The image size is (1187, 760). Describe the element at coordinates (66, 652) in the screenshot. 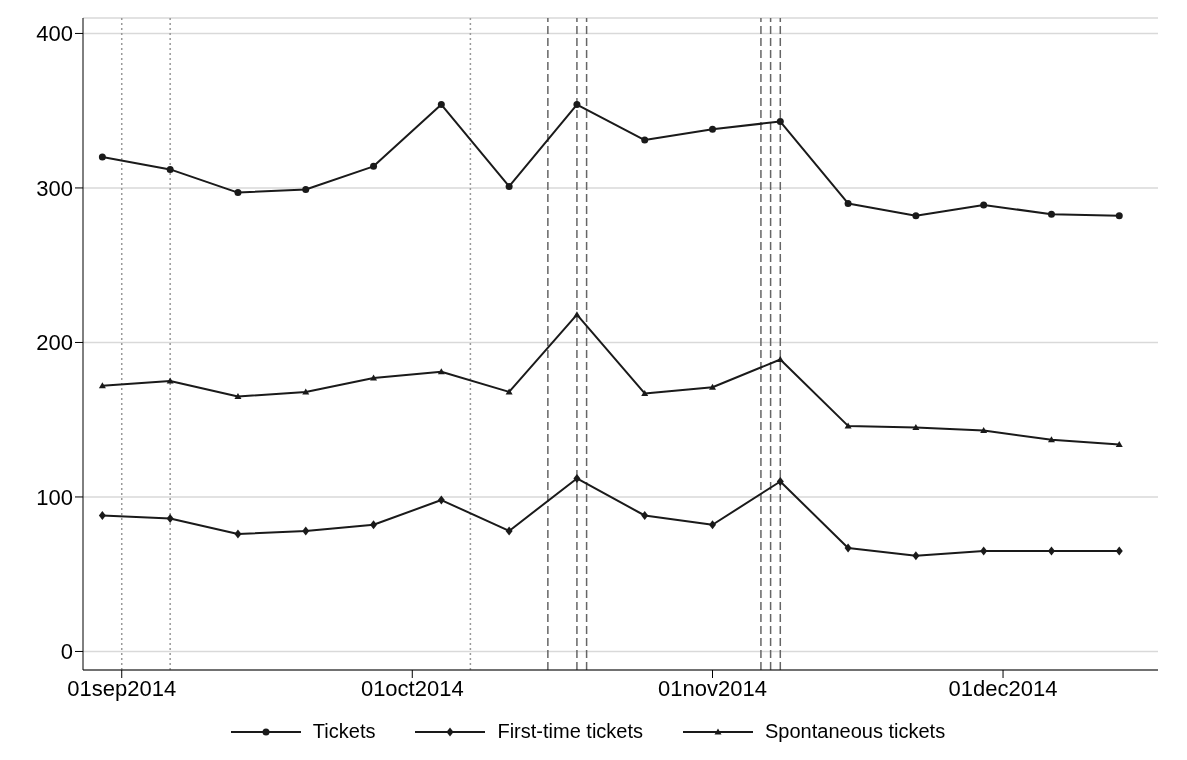

I see `y-tick-label: 0` at that location.